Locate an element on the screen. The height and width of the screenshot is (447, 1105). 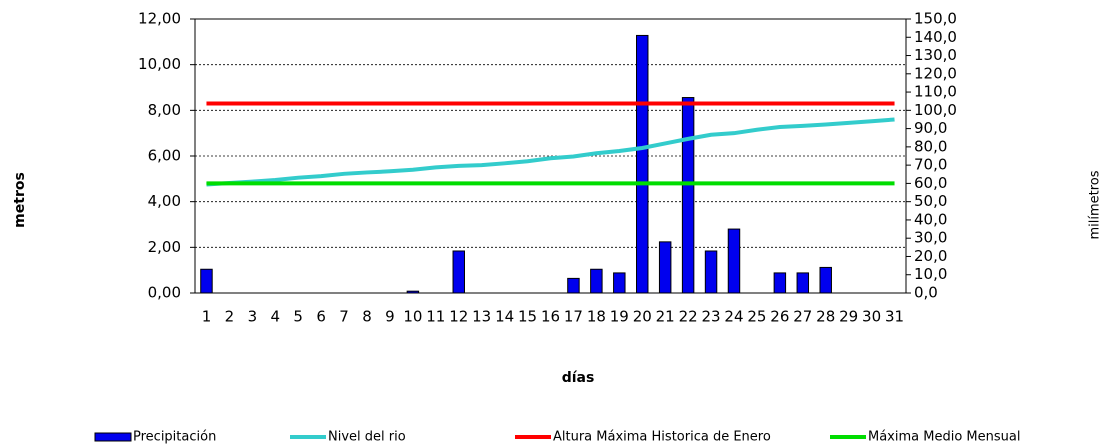
x-tick-label: 8 is located at coordinates (367, 317).